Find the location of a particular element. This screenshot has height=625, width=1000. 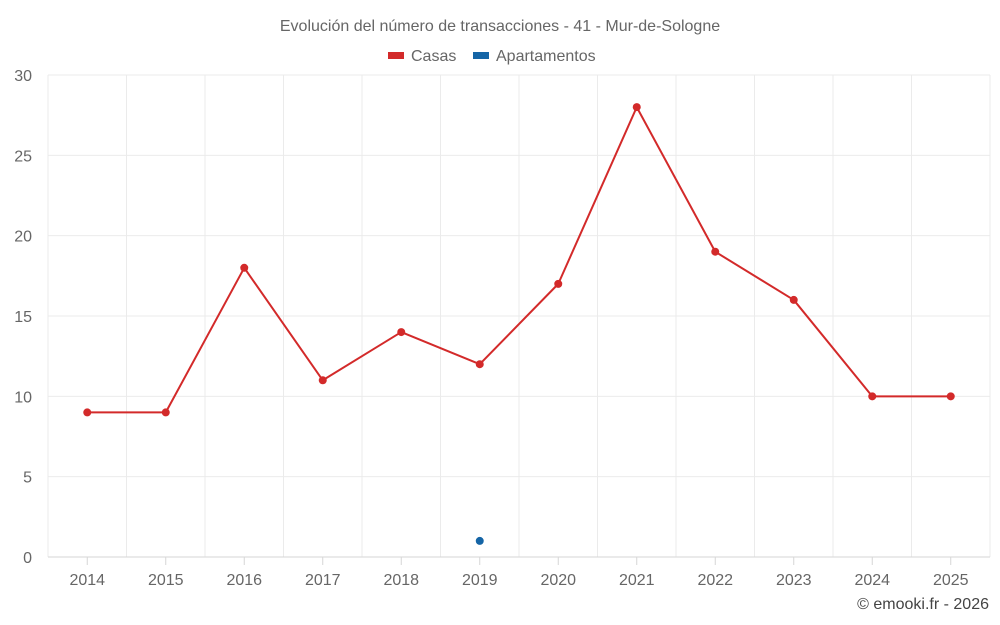

y-tick-label: 15 is located at coordinates (23, 317).